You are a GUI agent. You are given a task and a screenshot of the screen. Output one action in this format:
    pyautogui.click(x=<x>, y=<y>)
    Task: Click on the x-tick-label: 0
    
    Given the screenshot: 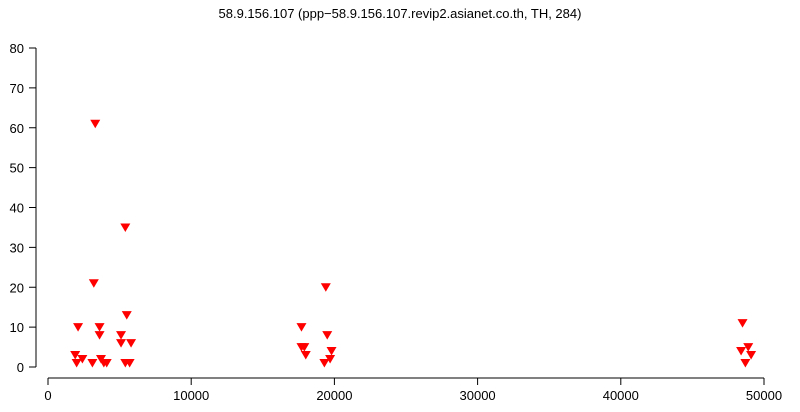 What is the action you would take?
    pyautogui.click(x=47, y=395)
    